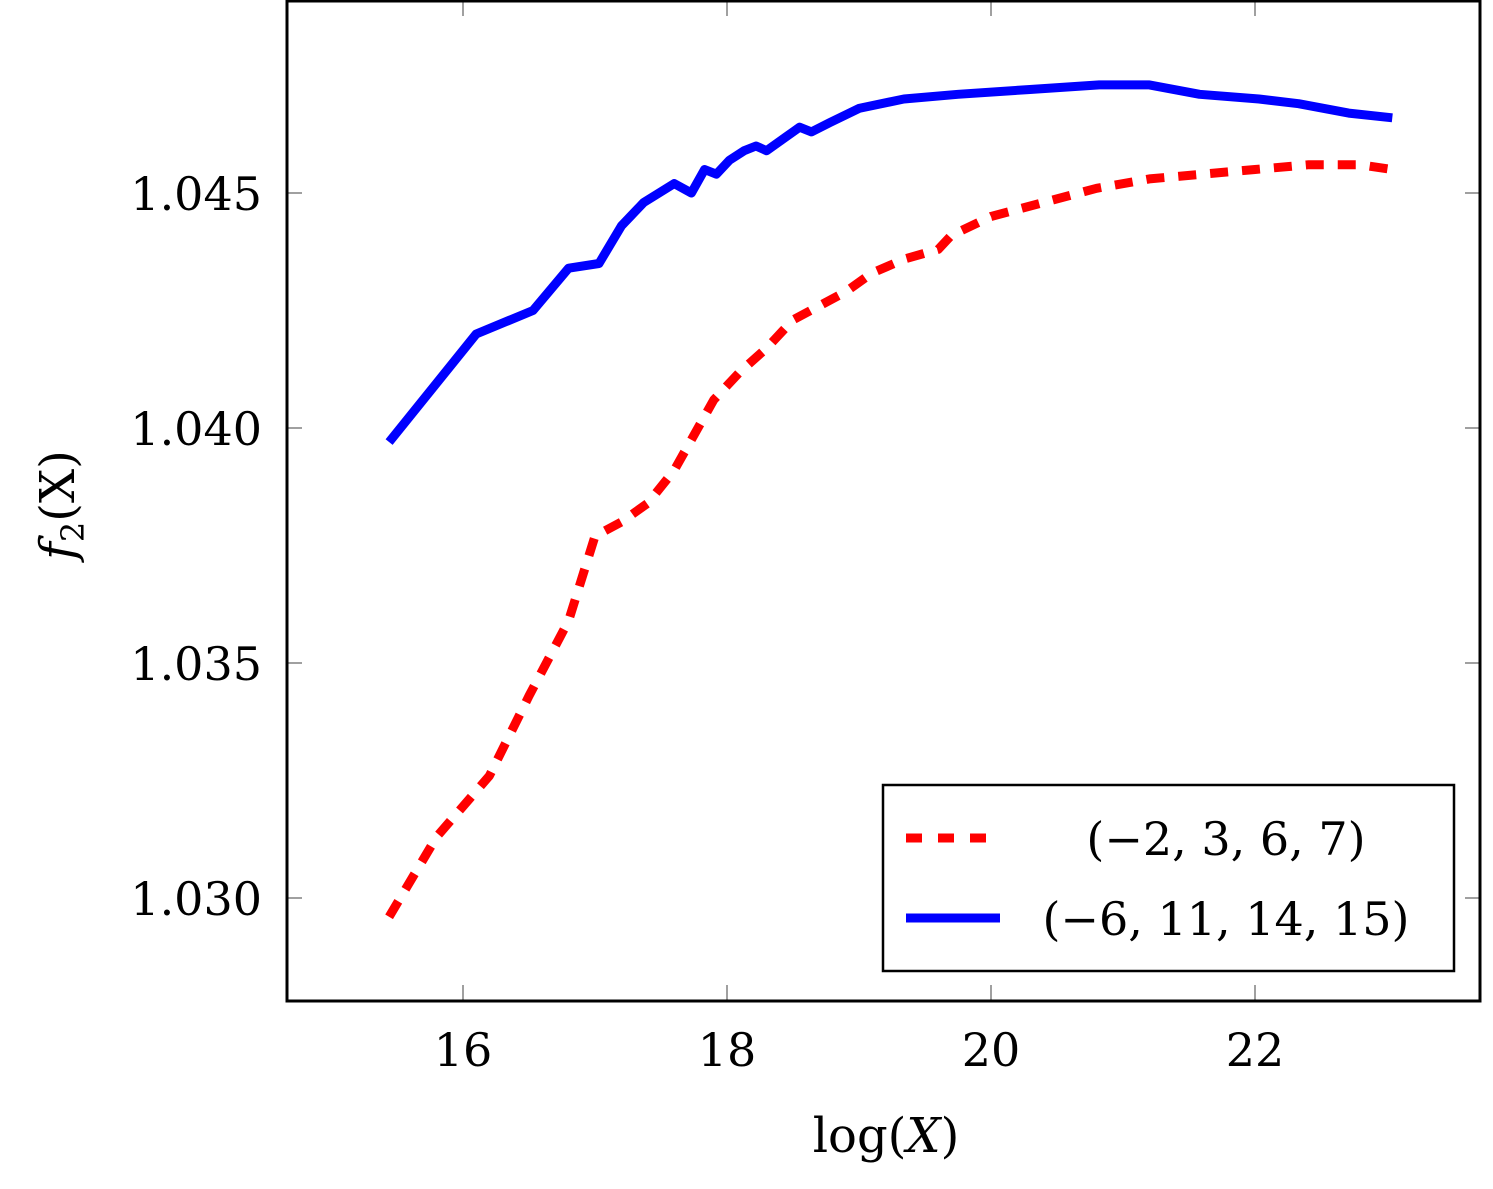 The width and height of the screenshot is (1493, 1189). What do you see at coordinates (196, 194) in the screenshot?
I see `y-tick-label: 1.045` at bounding box center [196, 194].